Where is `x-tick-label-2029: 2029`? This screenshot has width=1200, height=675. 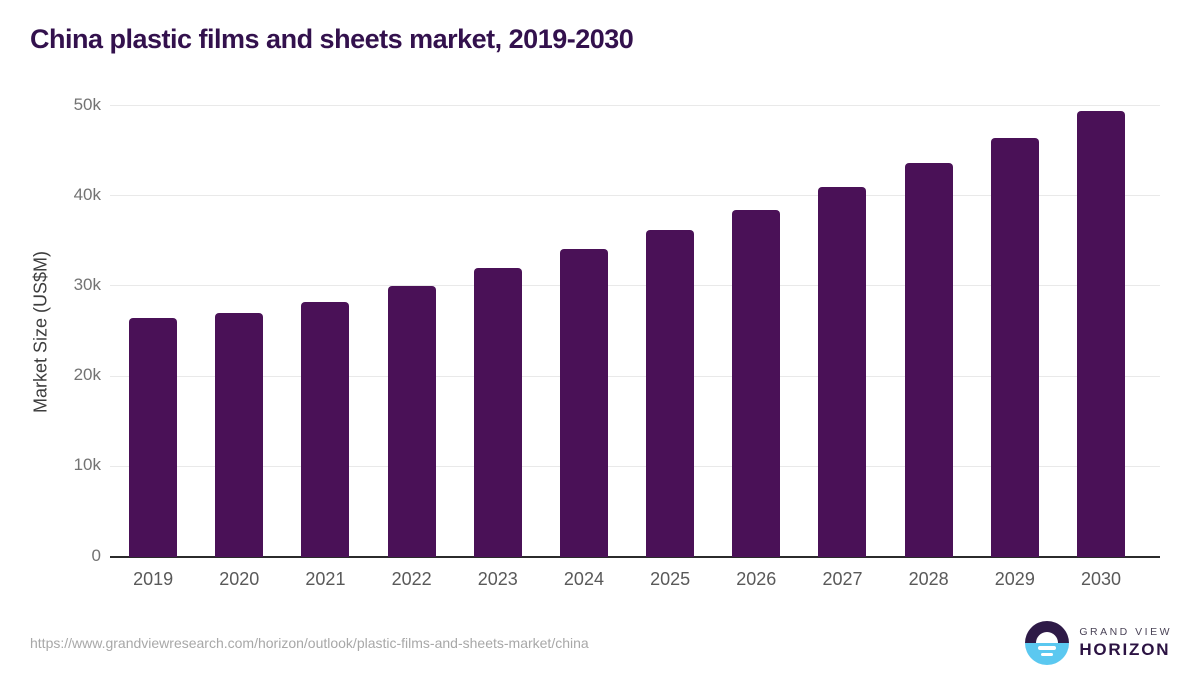
x-tick-label-2029: 2029 is located at coordinates (1014, 579).